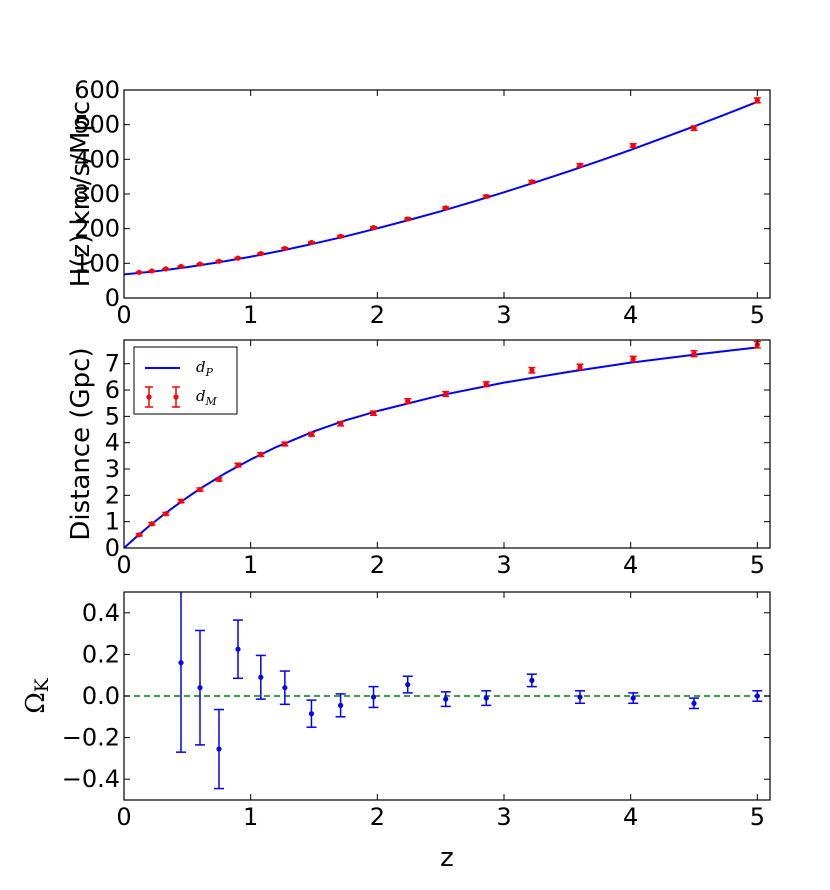 This screenshot has height=890, width=830. I want to click on legend-label-d-m-subscript: M, so click(211, 401).